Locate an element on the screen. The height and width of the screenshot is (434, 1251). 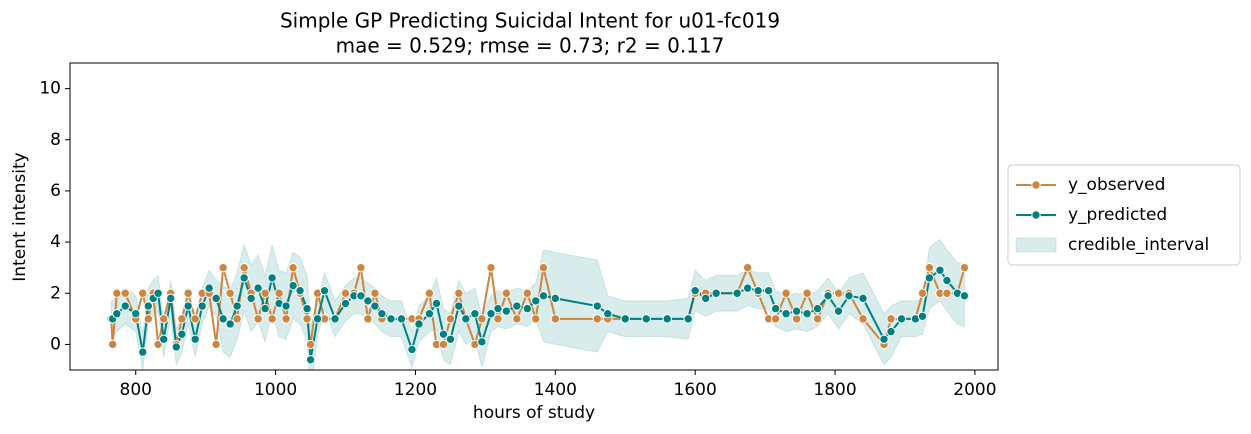
legend-label: y_observed is located at coordinates (1116, 185).